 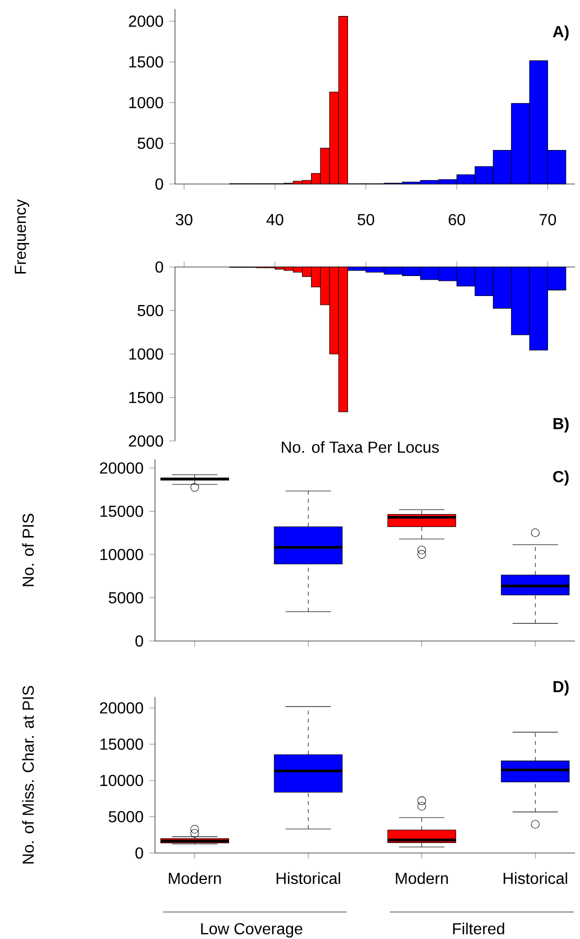 I want to click on y-axis-title: Frequency, so click(x=22, y=236).